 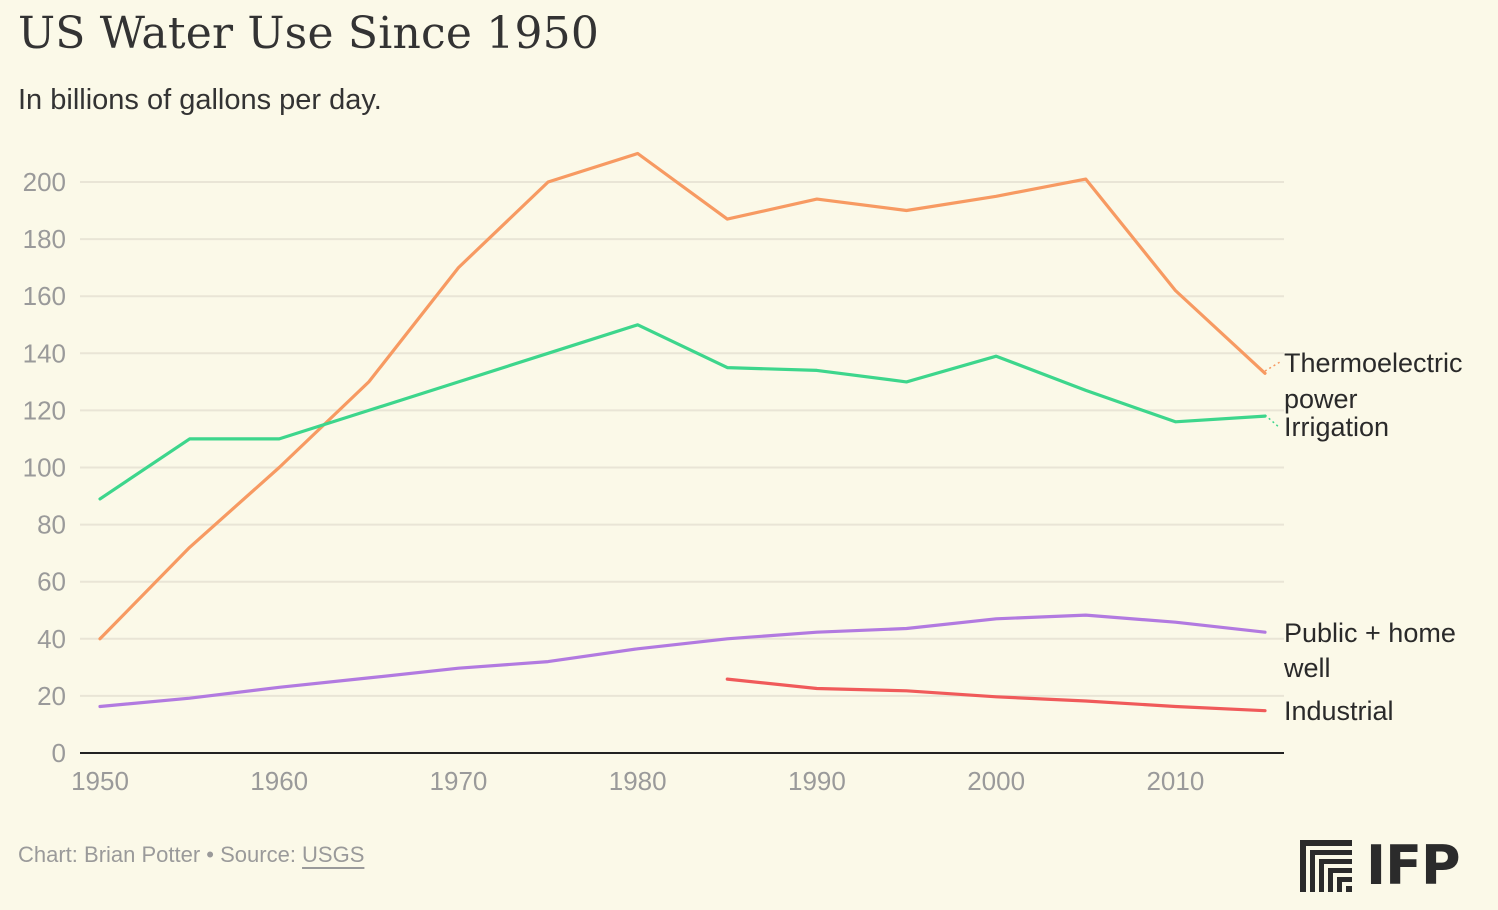 What do you see at coordinates (1413, 865) in the screenshot?
I see `ifp-logo-text: IFP` at bounding box center [1413, 865].